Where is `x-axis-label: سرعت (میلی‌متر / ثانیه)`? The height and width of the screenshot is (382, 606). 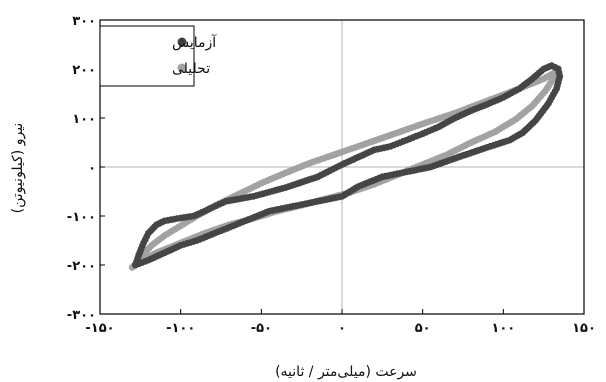 x-axis-label: سرعت (میلی‌متر / ثانیه) is located at coordinates (346, 372).